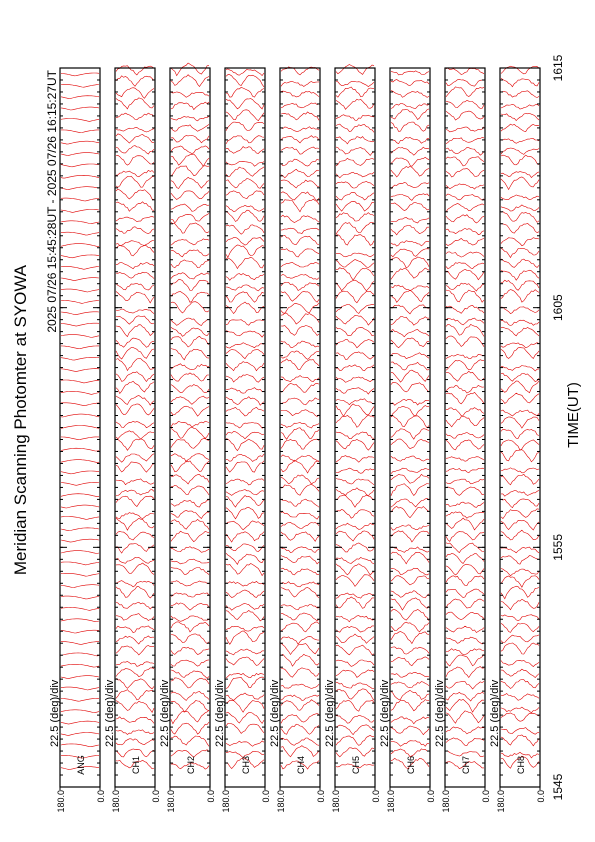 The width and height of the screenshot is (595, 842). What do you see at coordinates (330, 713) in the screenshot?
I see `scale-label: 22.5 (deg)/div` at bounding box center [330, 713].